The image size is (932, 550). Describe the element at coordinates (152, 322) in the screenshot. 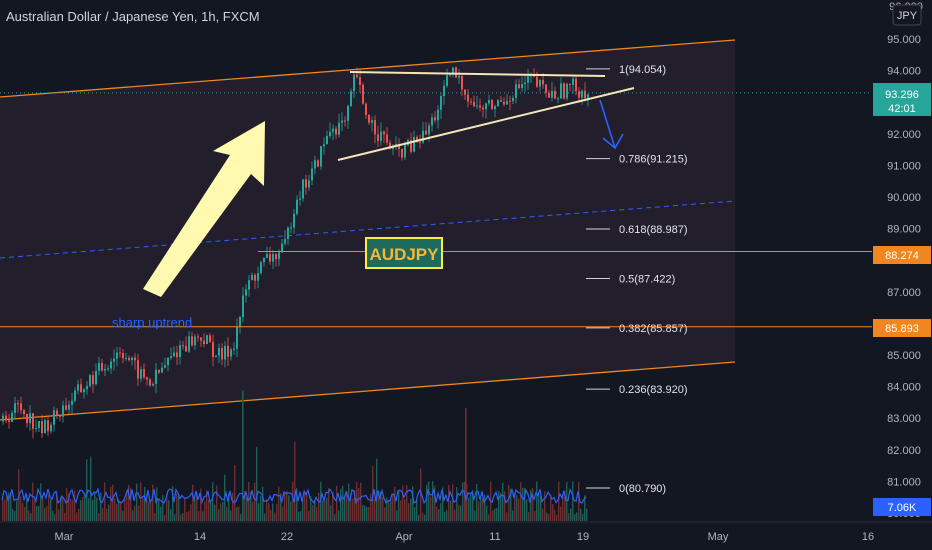

I see `uptrend-annotation: sharp uptrend` at that location.